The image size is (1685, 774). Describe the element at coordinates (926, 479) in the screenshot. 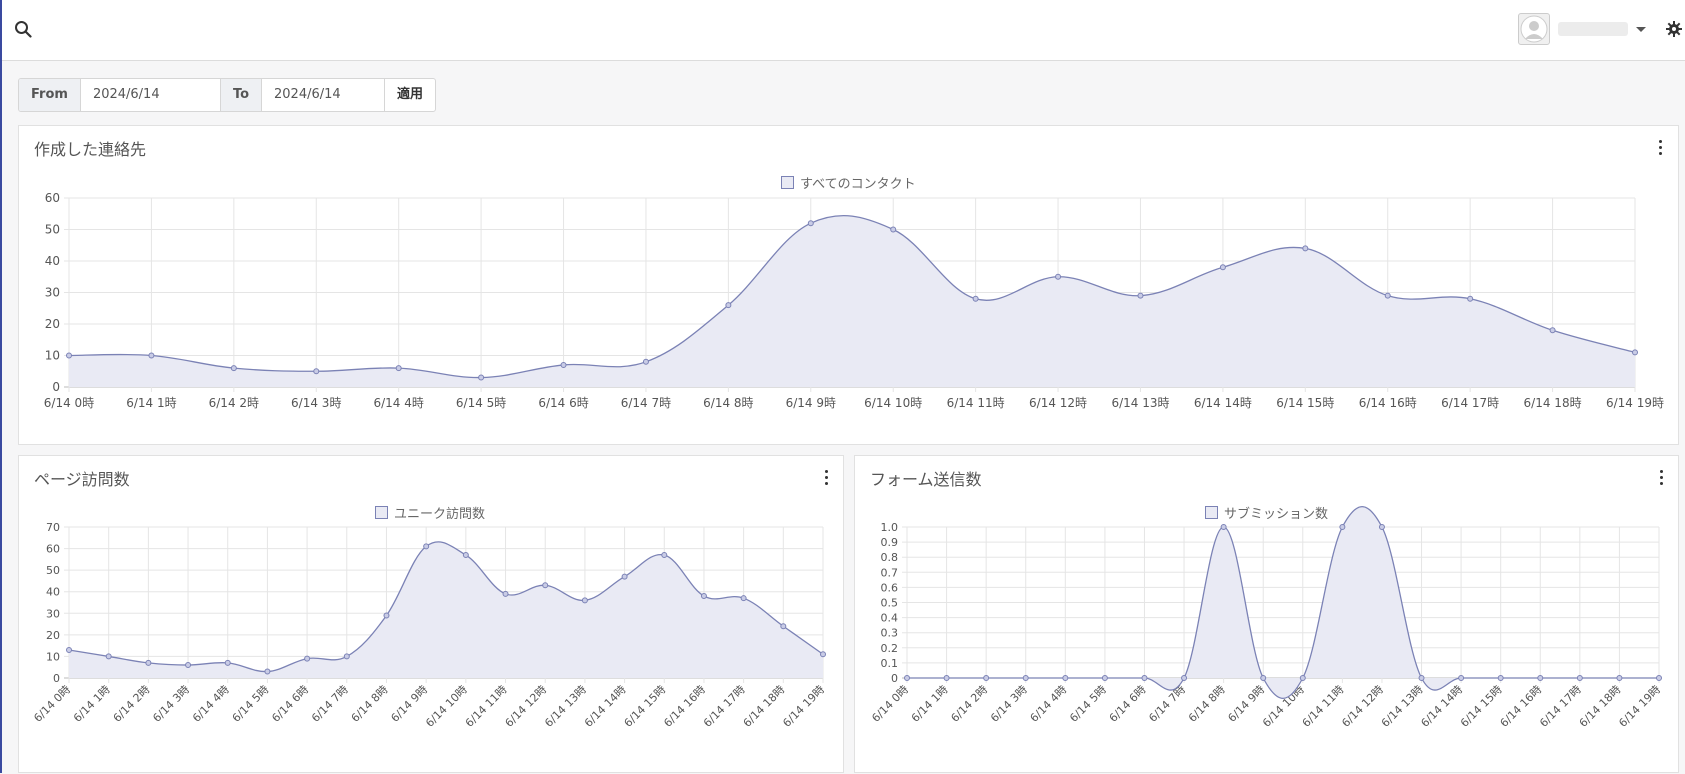

I see `panel-title: フォーム送信数` at that location.